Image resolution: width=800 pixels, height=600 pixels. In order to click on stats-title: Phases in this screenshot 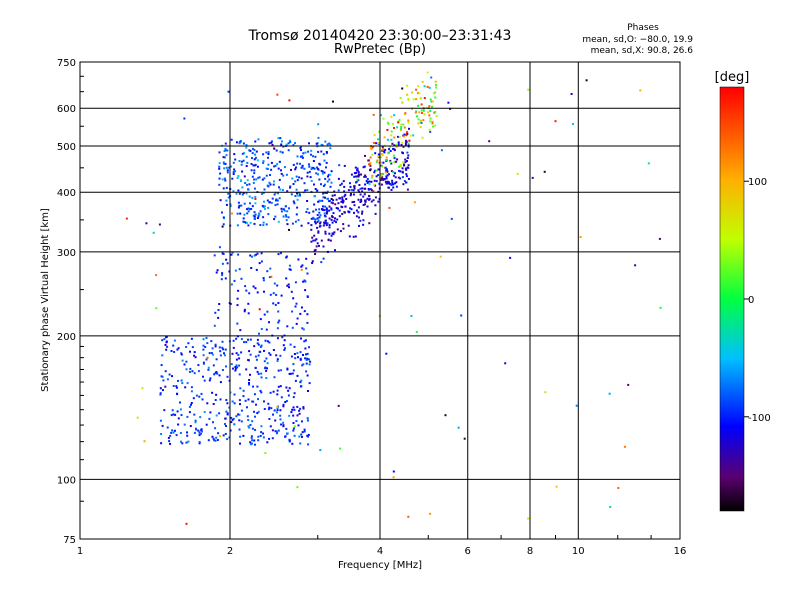, I will do `click(643, 28)`.